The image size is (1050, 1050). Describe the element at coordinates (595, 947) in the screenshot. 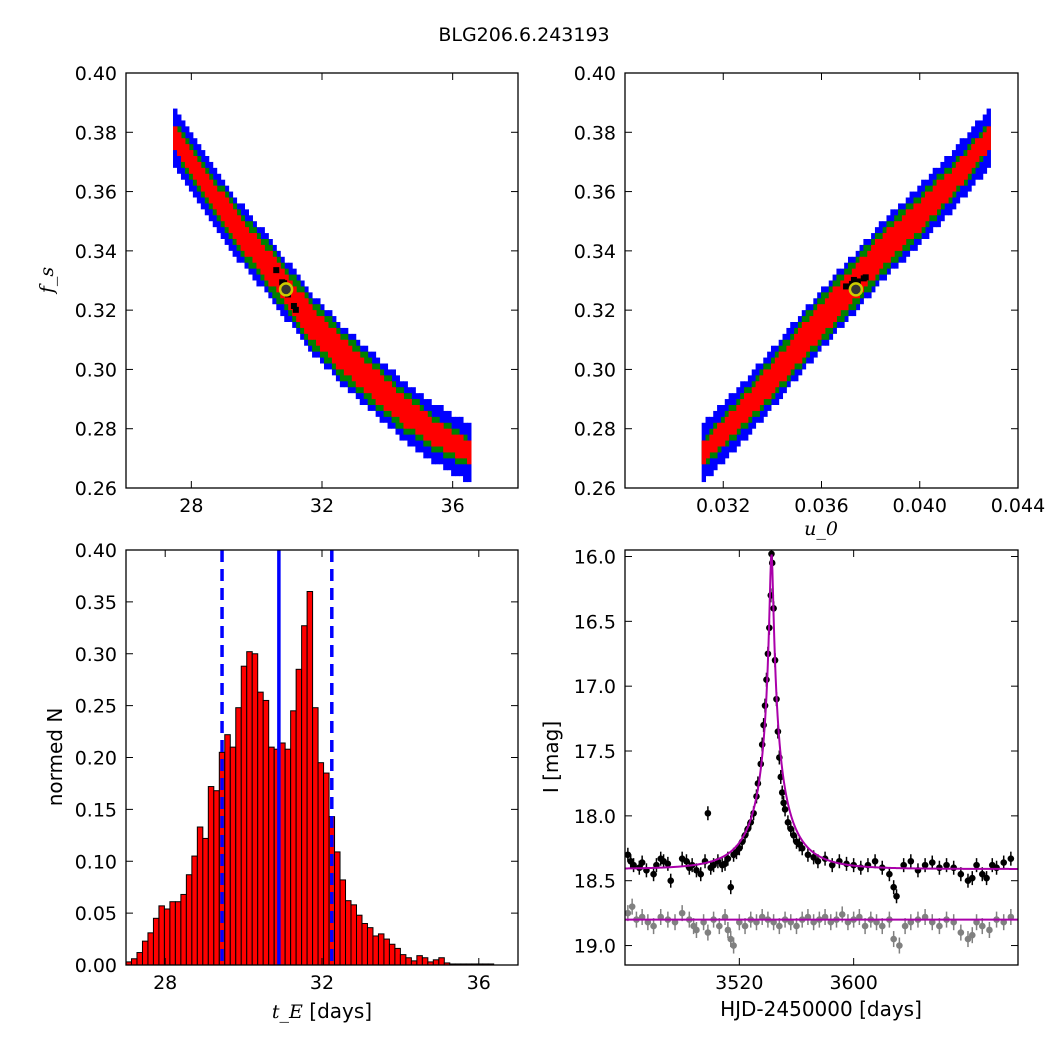

I see `y-tick-label: 19.0` at that location.